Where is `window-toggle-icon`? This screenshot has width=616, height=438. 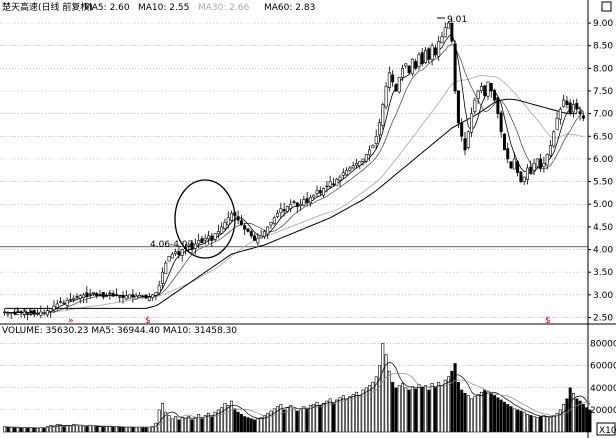
window-toggle-icon is located at coordinates (606, 6).